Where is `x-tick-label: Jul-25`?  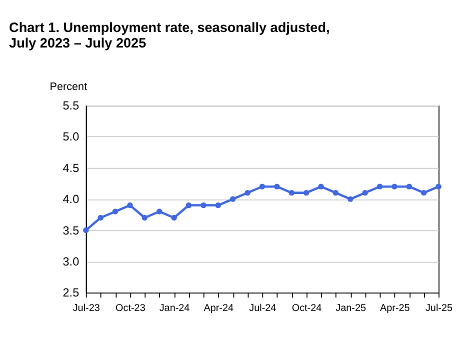 x-tick-label: Jul-25 is located at coordinates (439, 308).